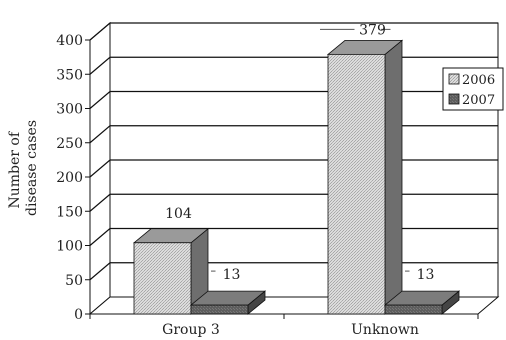  Describe the element at coordinates (69, 110) in the screenshot. I see `y-tick-label-300: 300` at that location.